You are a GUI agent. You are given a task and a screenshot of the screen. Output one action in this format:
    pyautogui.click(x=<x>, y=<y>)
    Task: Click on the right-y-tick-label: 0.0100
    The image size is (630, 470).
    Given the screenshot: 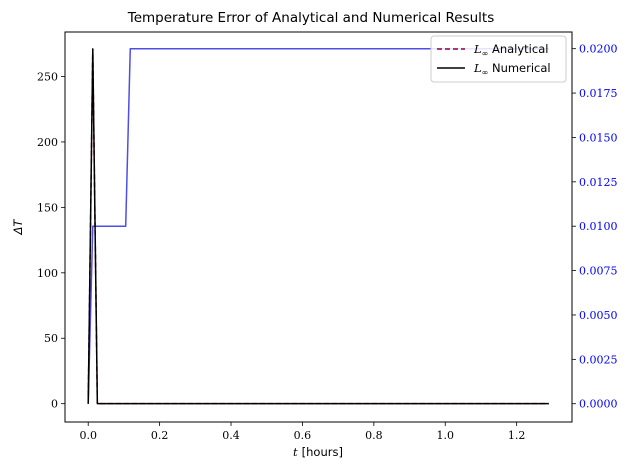 What is the action you would take?
    pyautogui.click(x=598, y=226)
    